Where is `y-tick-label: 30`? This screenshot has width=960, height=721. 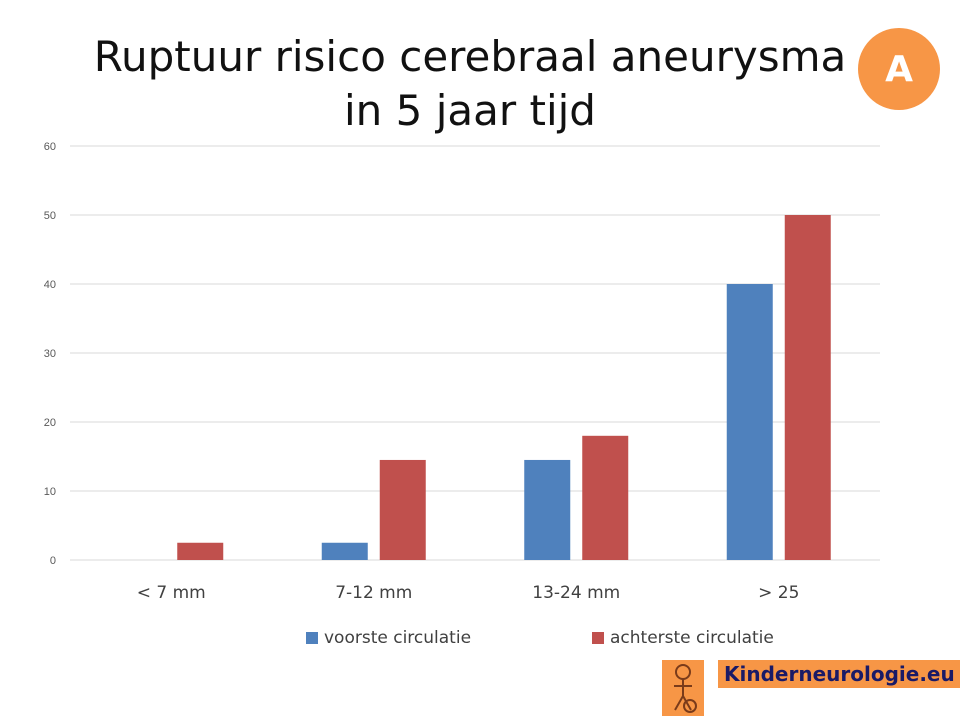 y-tick-label: 30 is located at coordinates (50, 354).